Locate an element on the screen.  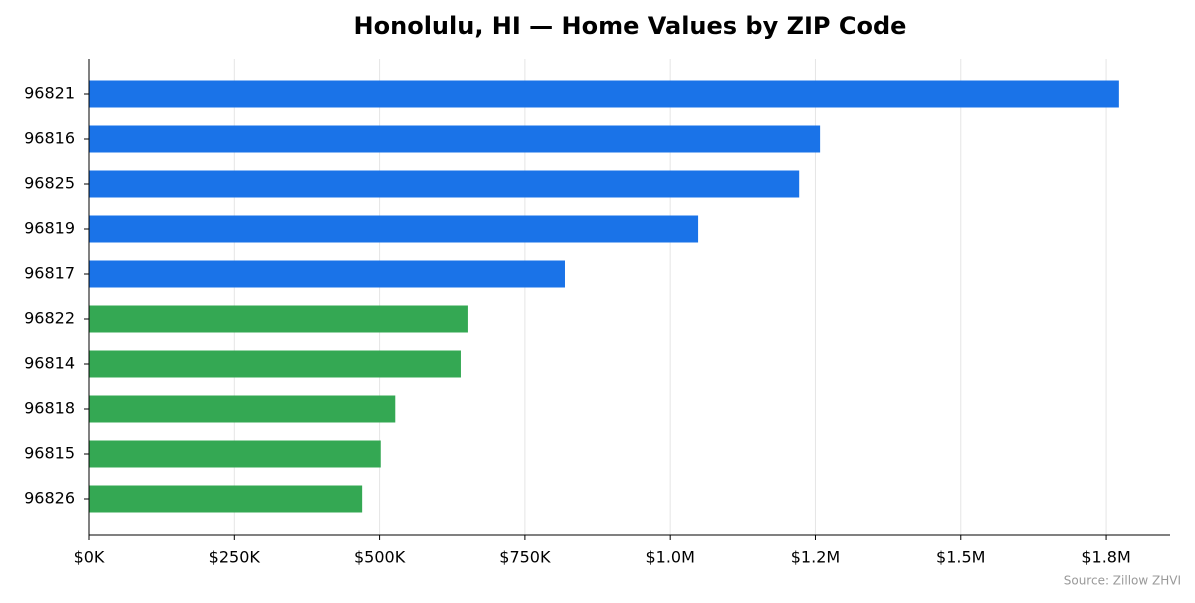
y-tick-label: 96816 is located at coordinates (49, 138).